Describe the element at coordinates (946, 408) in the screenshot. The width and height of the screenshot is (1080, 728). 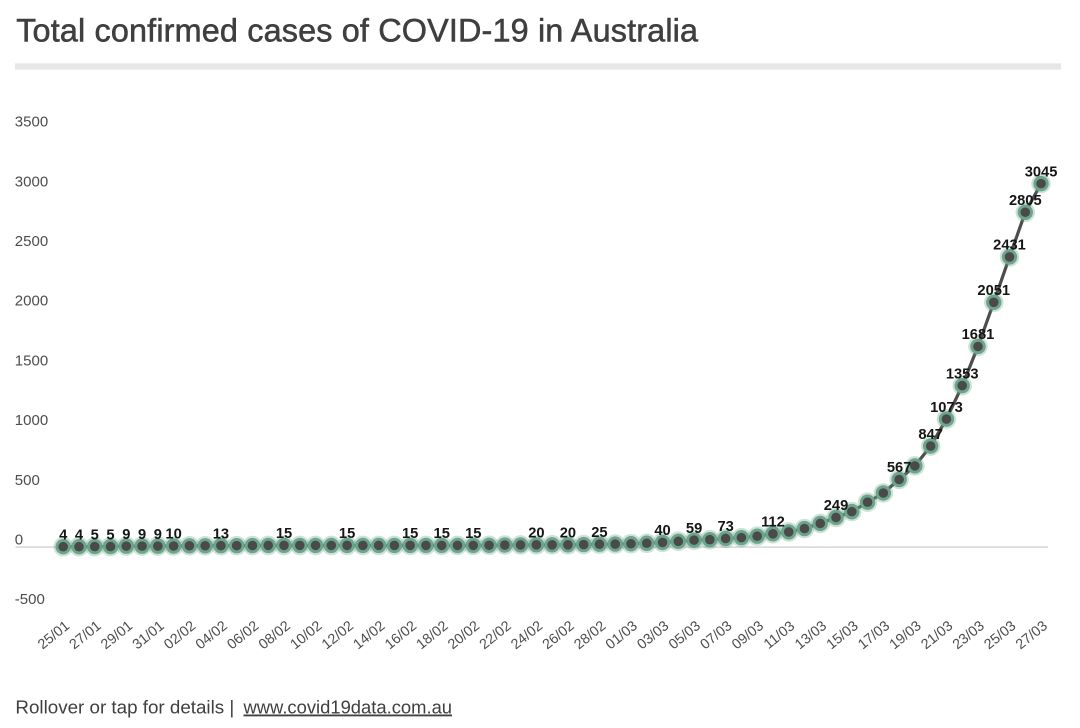
I see `svg-text: 1073` at that location.